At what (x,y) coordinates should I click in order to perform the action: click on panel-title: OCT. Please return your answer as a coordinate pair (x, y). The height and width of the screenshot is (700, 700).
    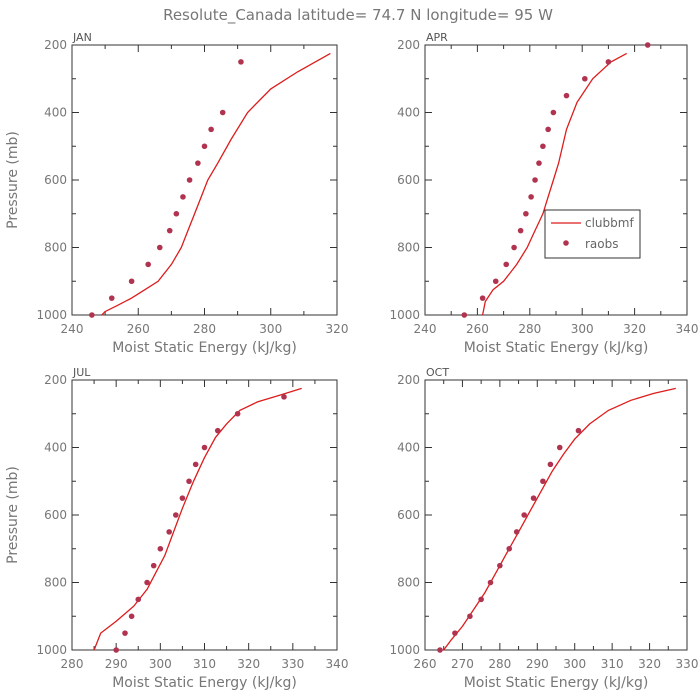
    Looking at the image, I should click on (437, 372).